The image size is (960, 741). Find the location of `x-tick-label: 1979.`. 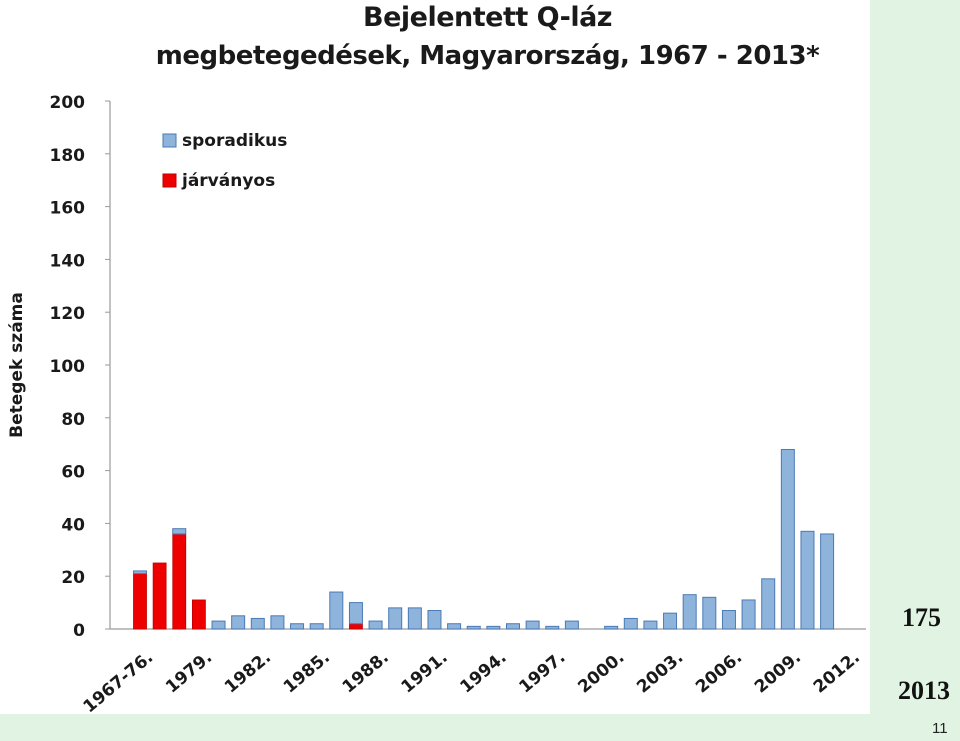

x-tick-label: 1979. is located at coordinates (189, 673).